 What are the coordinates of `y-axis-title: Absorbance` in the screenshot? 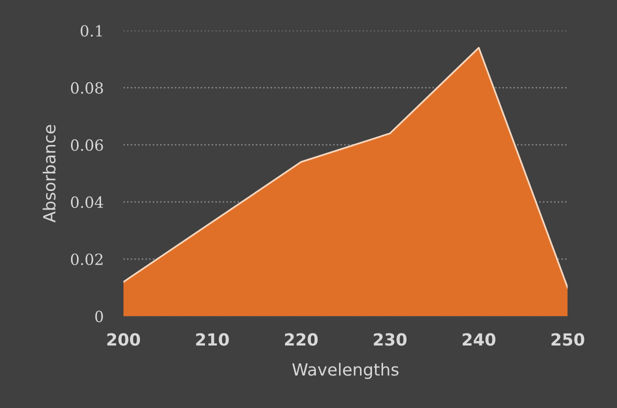 It's located at (49, 174).